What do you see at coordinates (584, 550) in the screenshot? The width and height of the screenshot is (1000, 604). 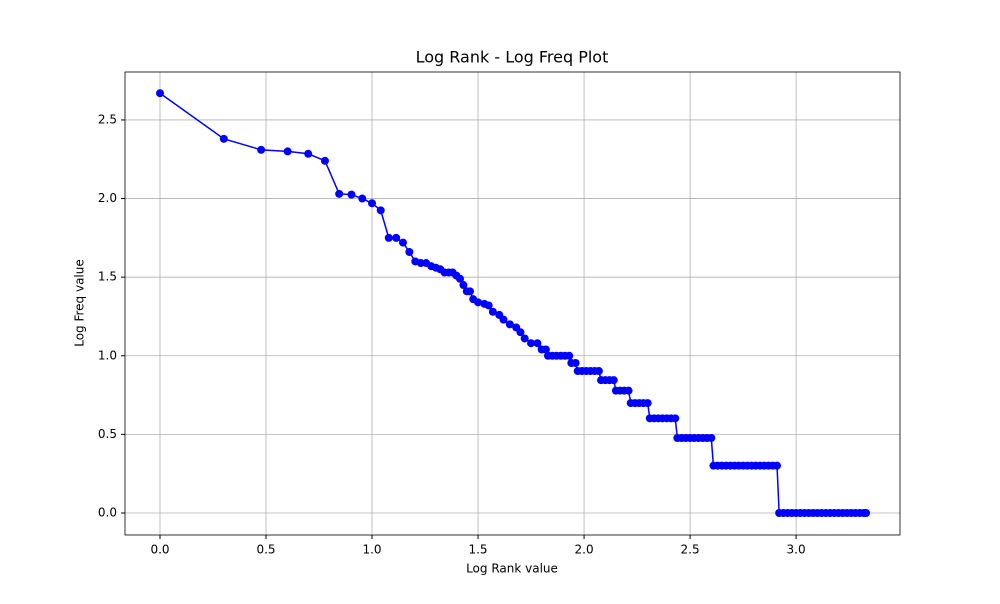 I see `x-tick-label: 2.0` at bounding box center [584, 550].